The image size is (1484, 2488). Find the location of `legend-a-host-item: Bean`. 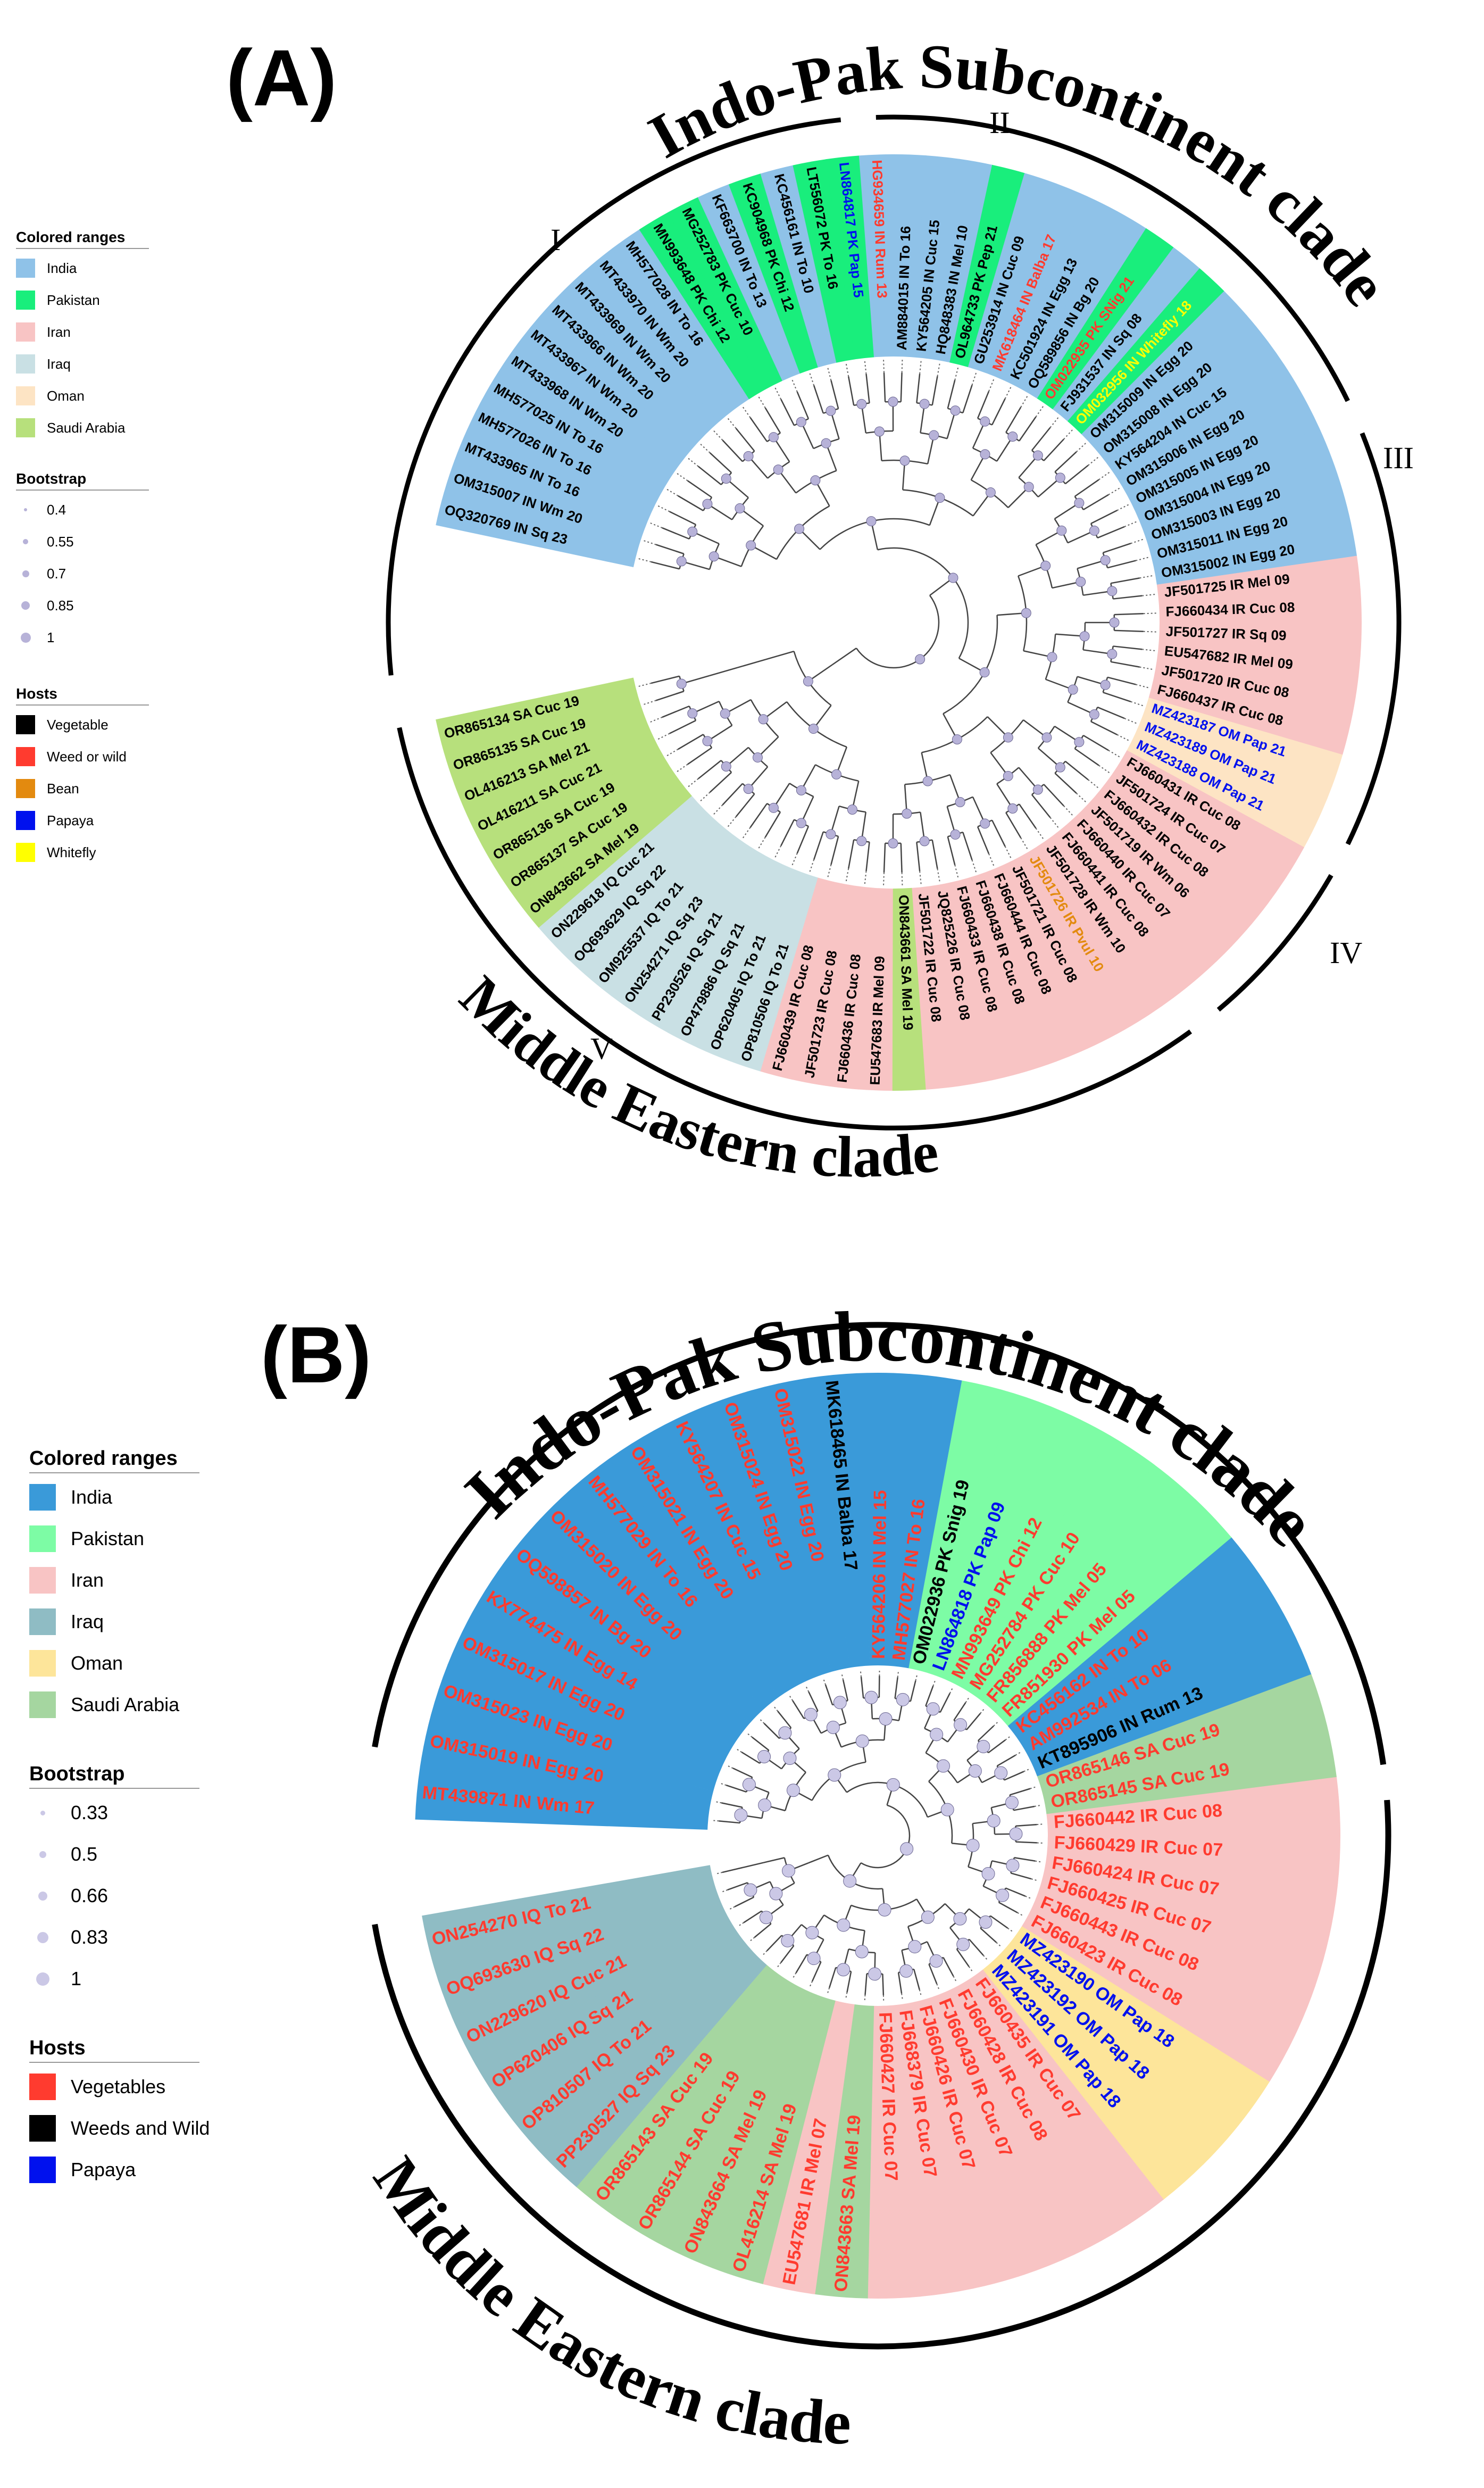

legend-a-host-item: Bean is located at coordinates (82, 789).